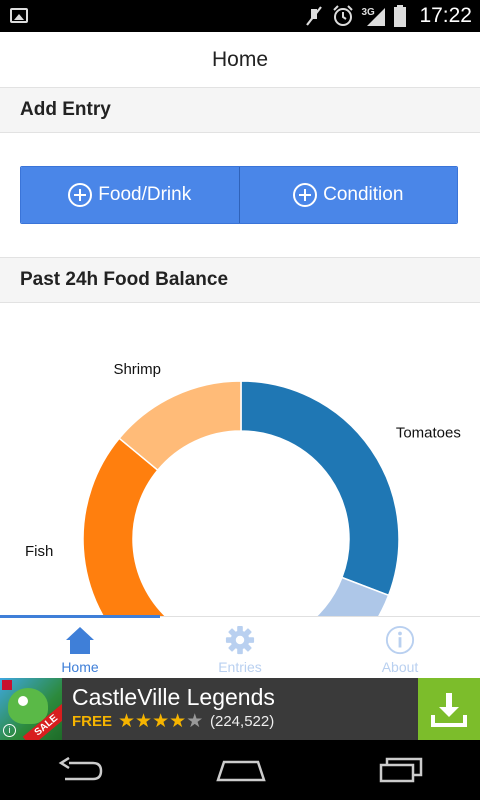 The height and width of the screenshot is (800, 480). I want to click on ad-app-thumbnail: SALE i, so click(31, 709).